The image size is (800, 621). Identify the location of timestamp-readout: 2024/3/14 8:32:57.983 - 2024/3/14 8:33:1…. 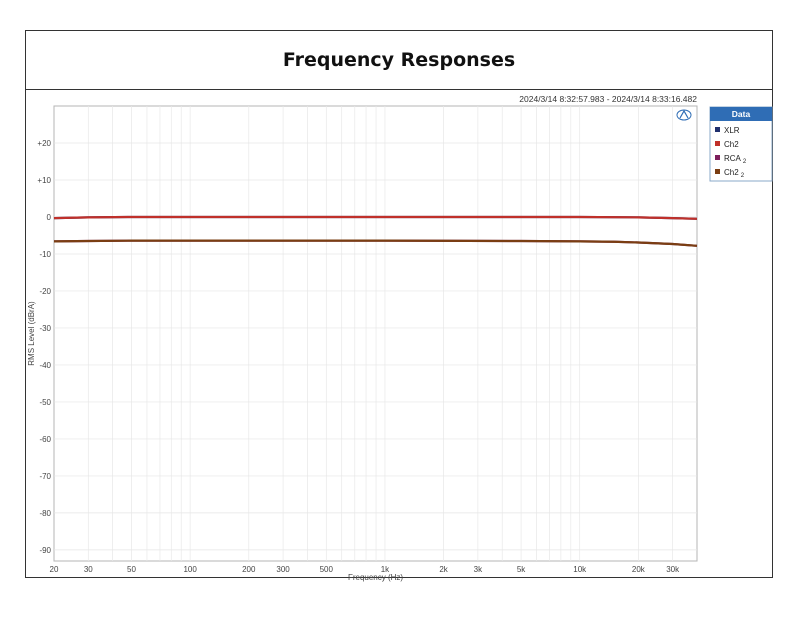
(608, 99).